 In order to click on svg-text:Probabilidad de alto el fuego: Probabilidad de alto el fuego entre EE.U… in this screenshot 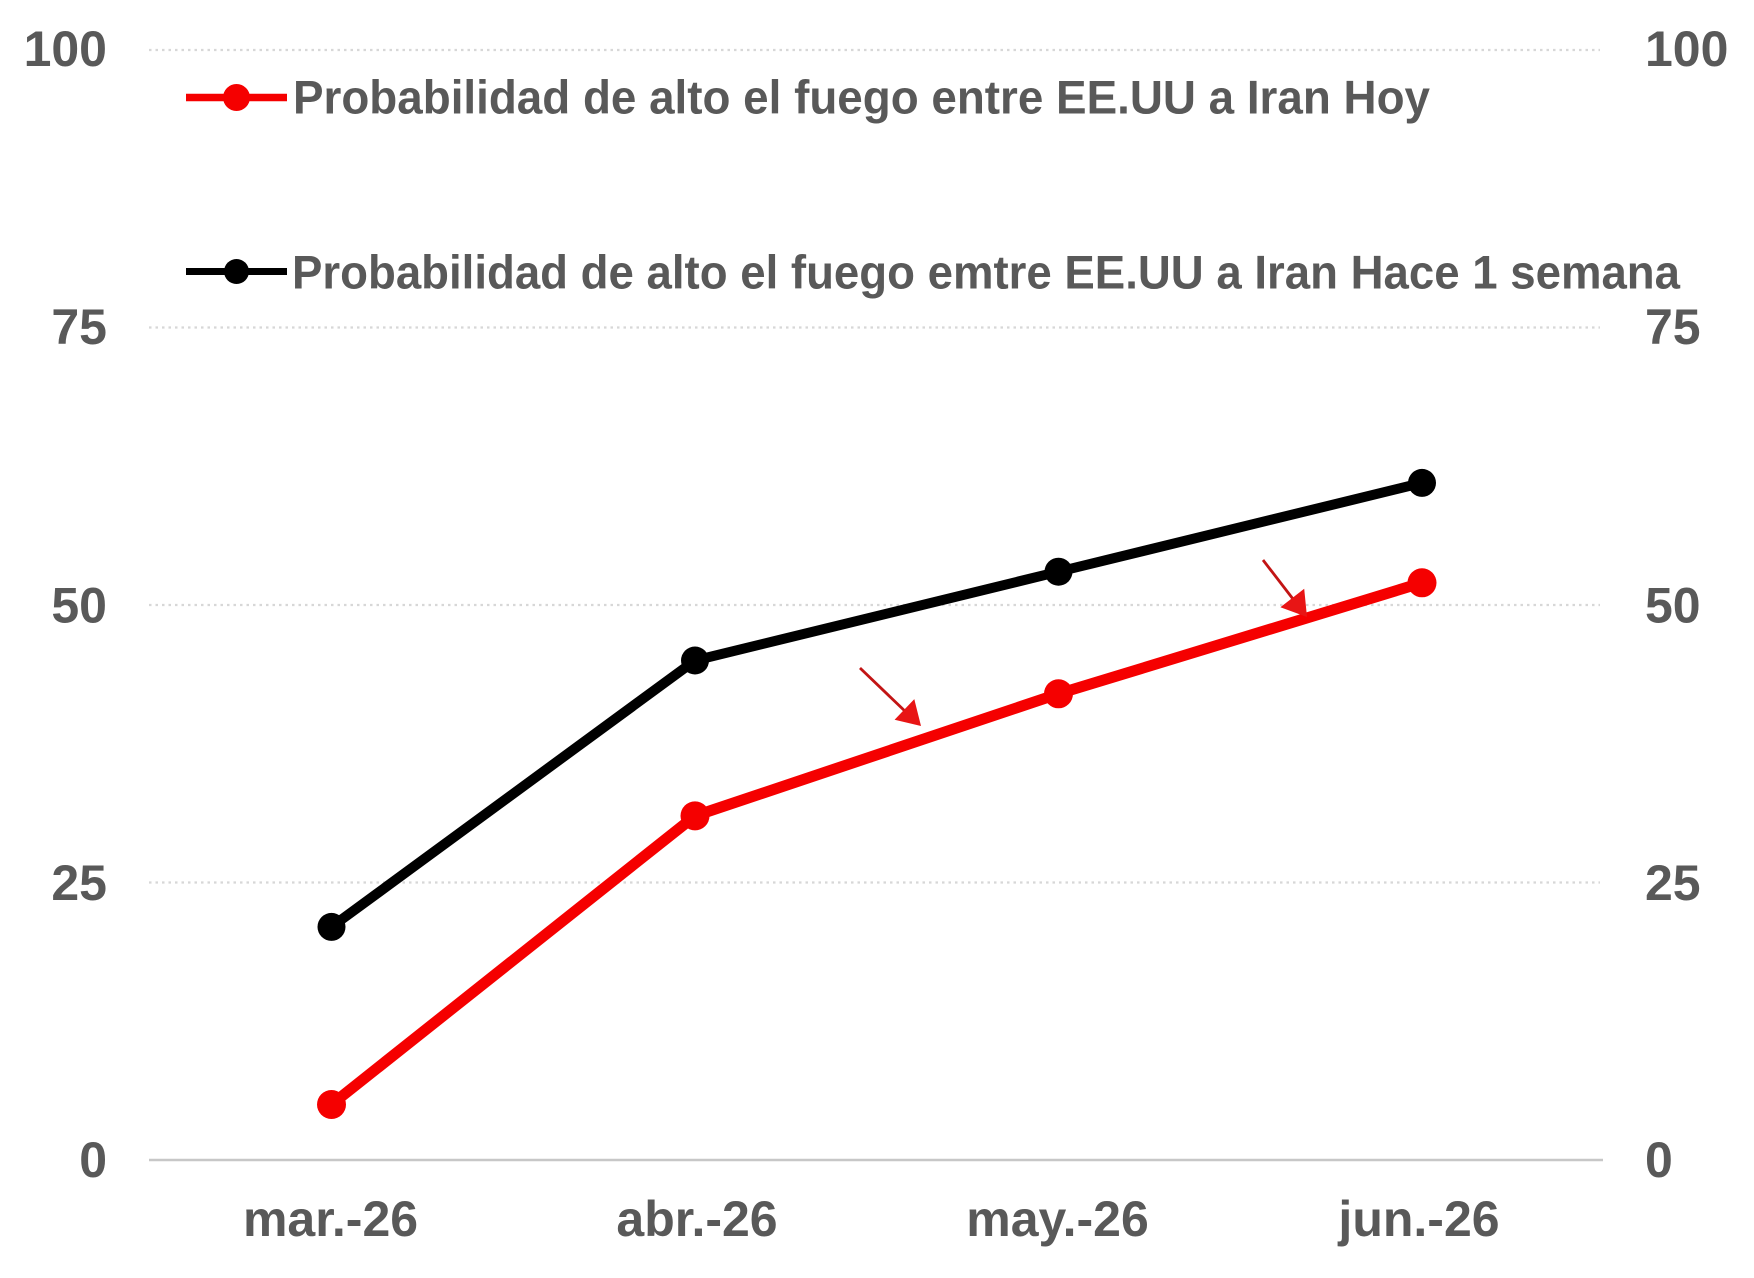, I will do `click(861, 97)`.